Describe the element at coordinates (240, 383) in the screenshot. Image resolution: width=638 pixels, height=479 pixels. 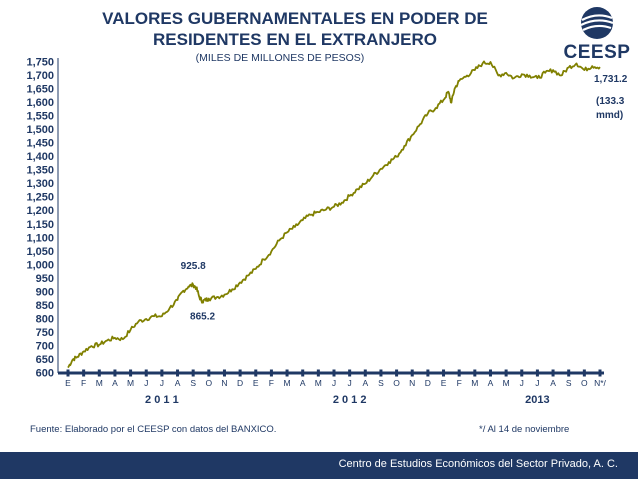
I see `x-tick-label: D` at that location.